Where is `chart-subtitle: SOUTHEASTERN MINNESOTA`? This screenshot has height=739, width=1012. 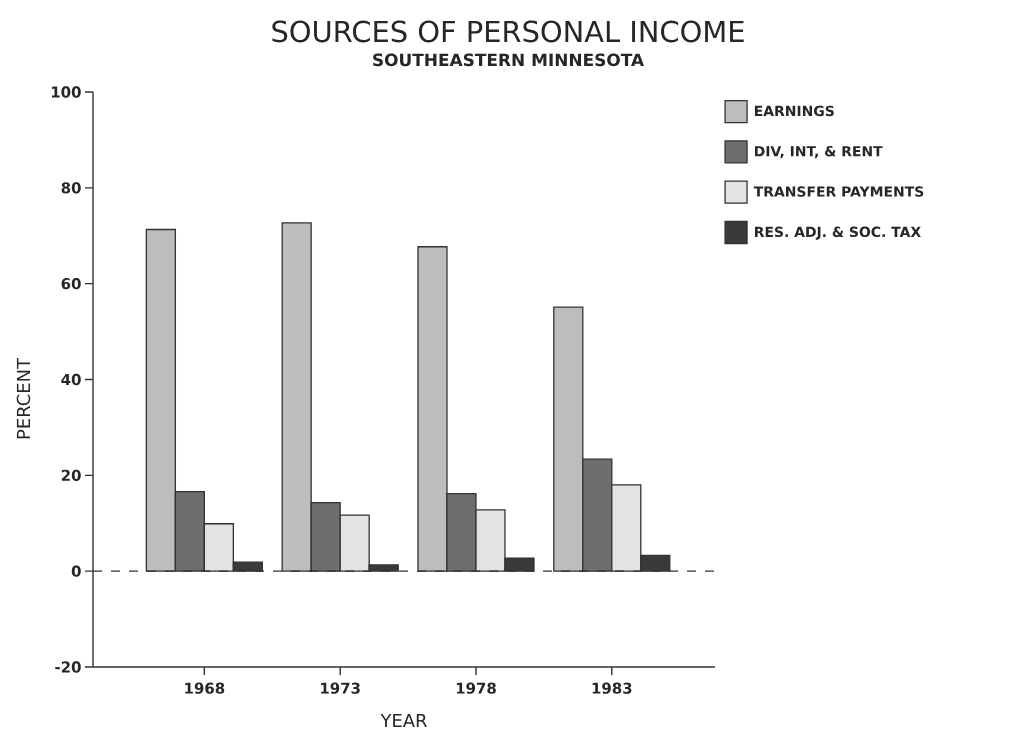 chart-subtitle: SOUTHEASTERN MINNESOTA is located at coordinates (509, 60).